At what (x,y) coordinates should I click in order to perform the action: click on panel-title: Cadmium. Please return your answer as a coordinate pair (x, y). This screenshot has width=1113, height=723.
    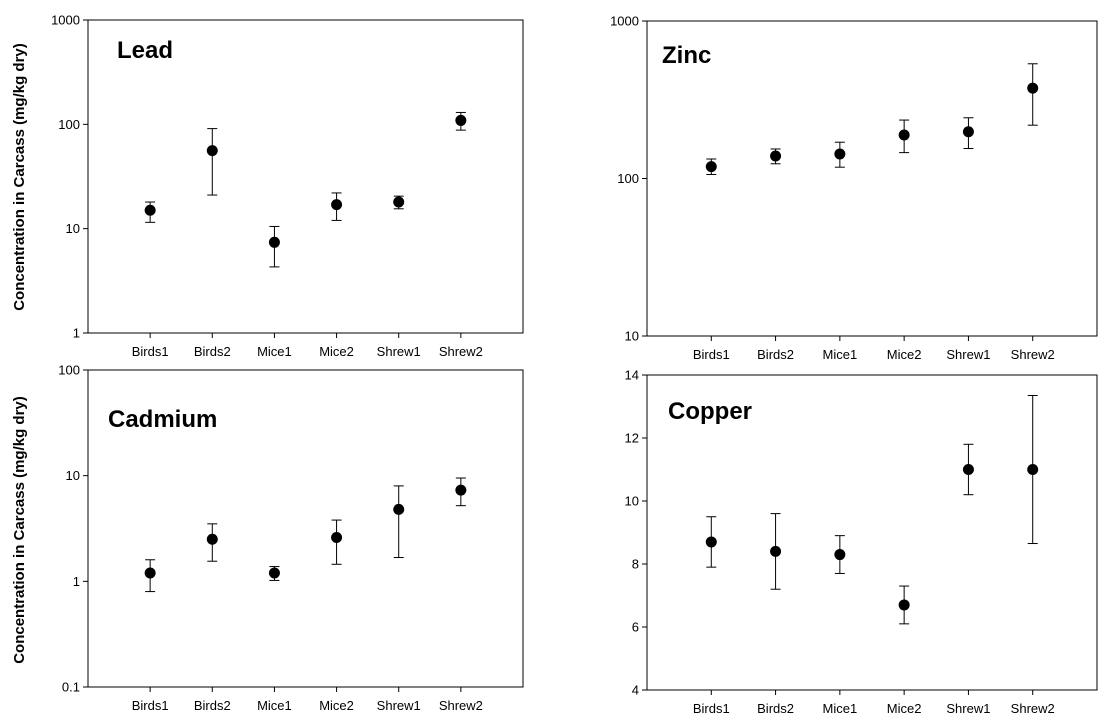
    Looking at the image, I should click on (162, 419).